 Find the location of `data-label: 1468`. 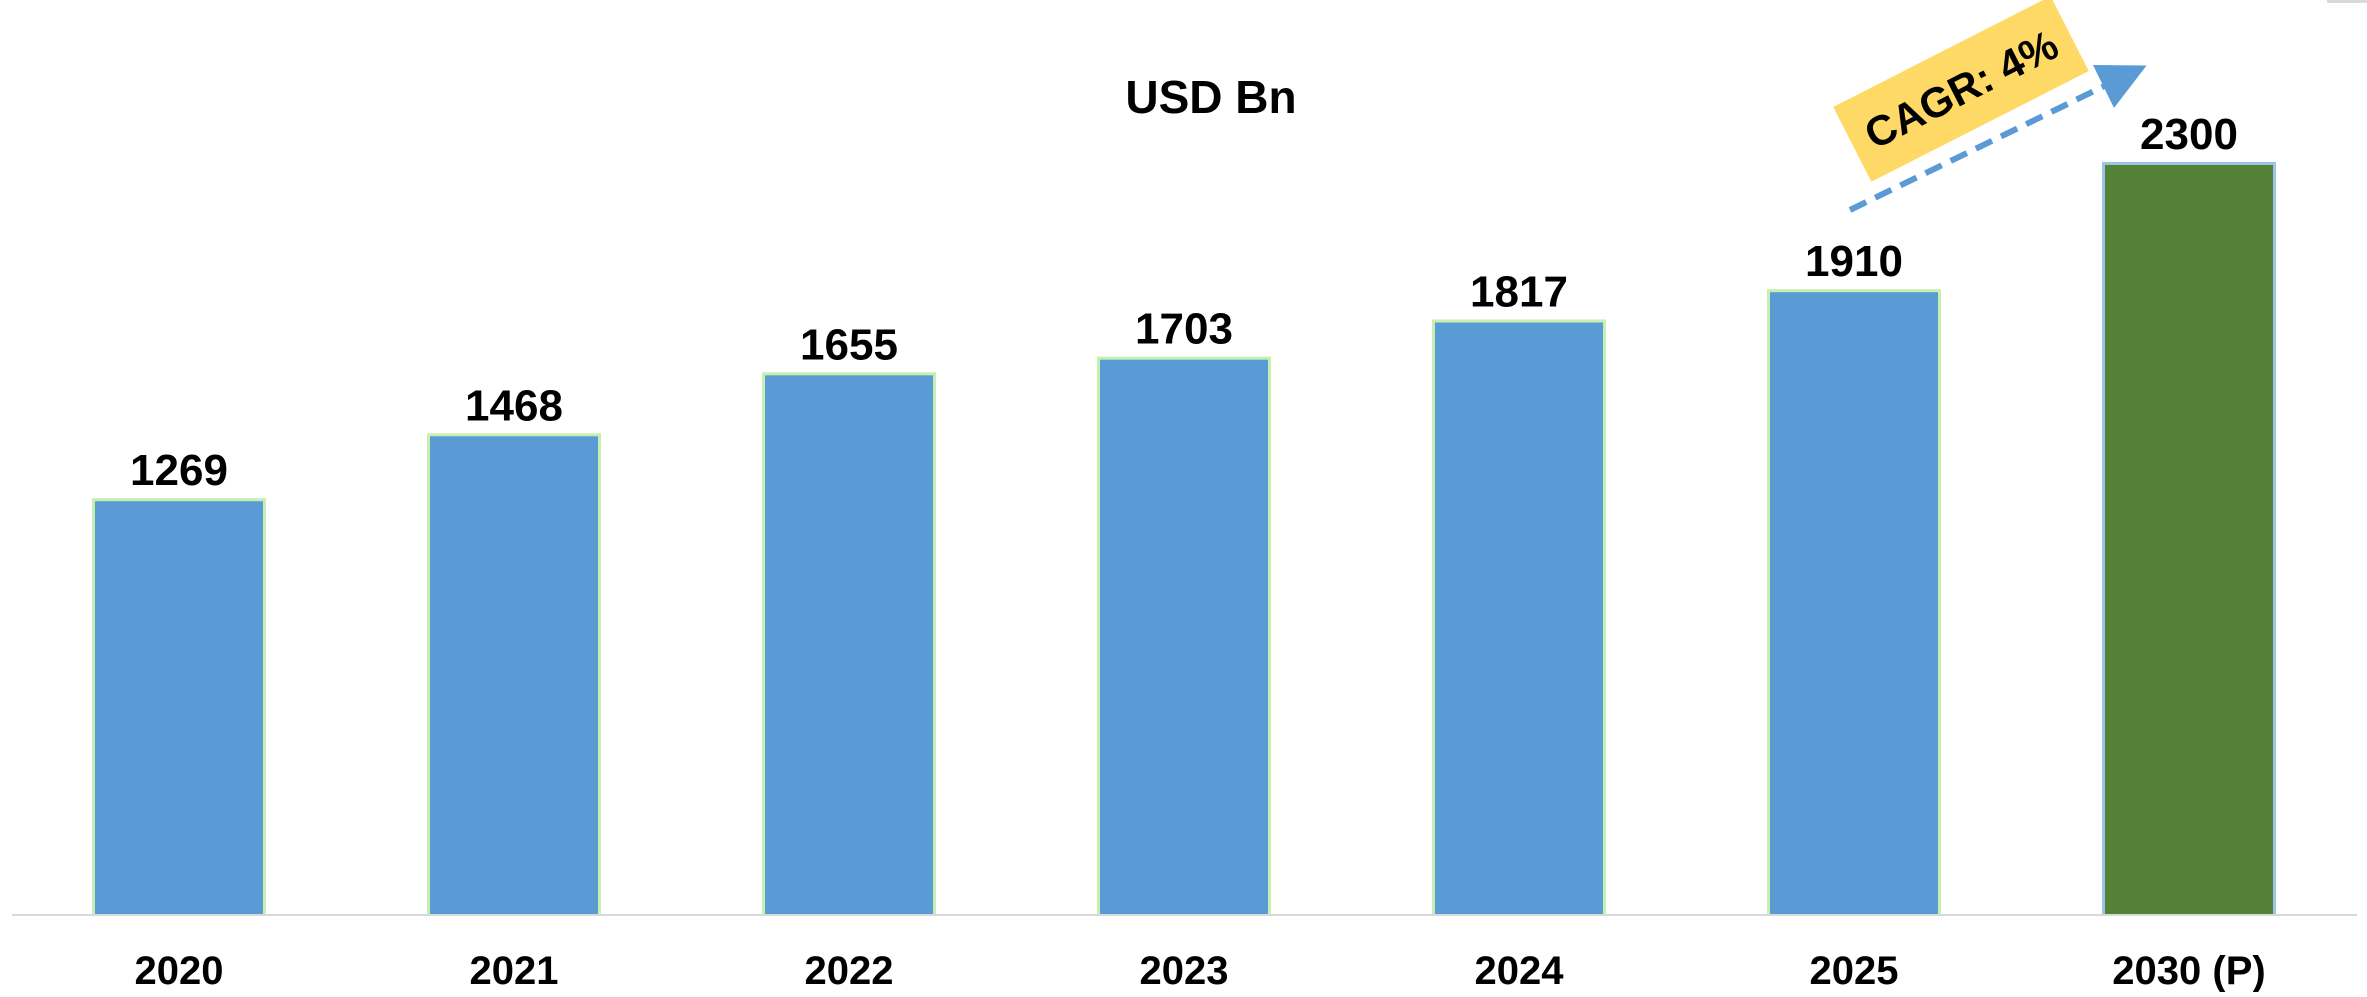

data-label: 1468 is located at coordinates (514, 405).